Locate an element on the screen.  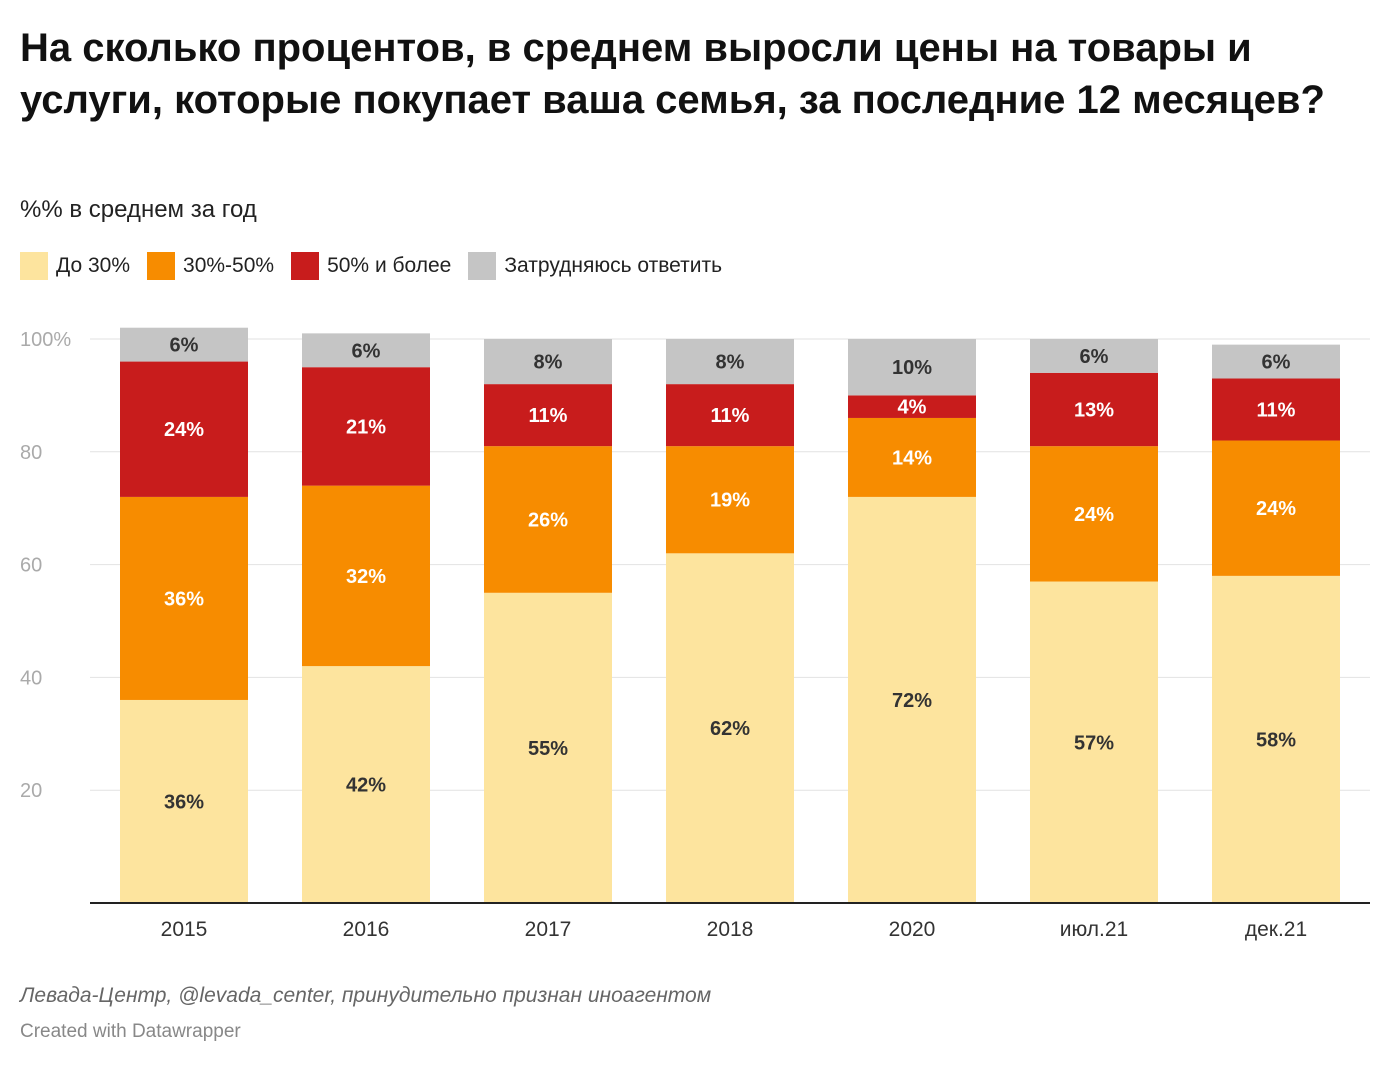
x-category-label: 2018 is located at coordinates (730, 929).